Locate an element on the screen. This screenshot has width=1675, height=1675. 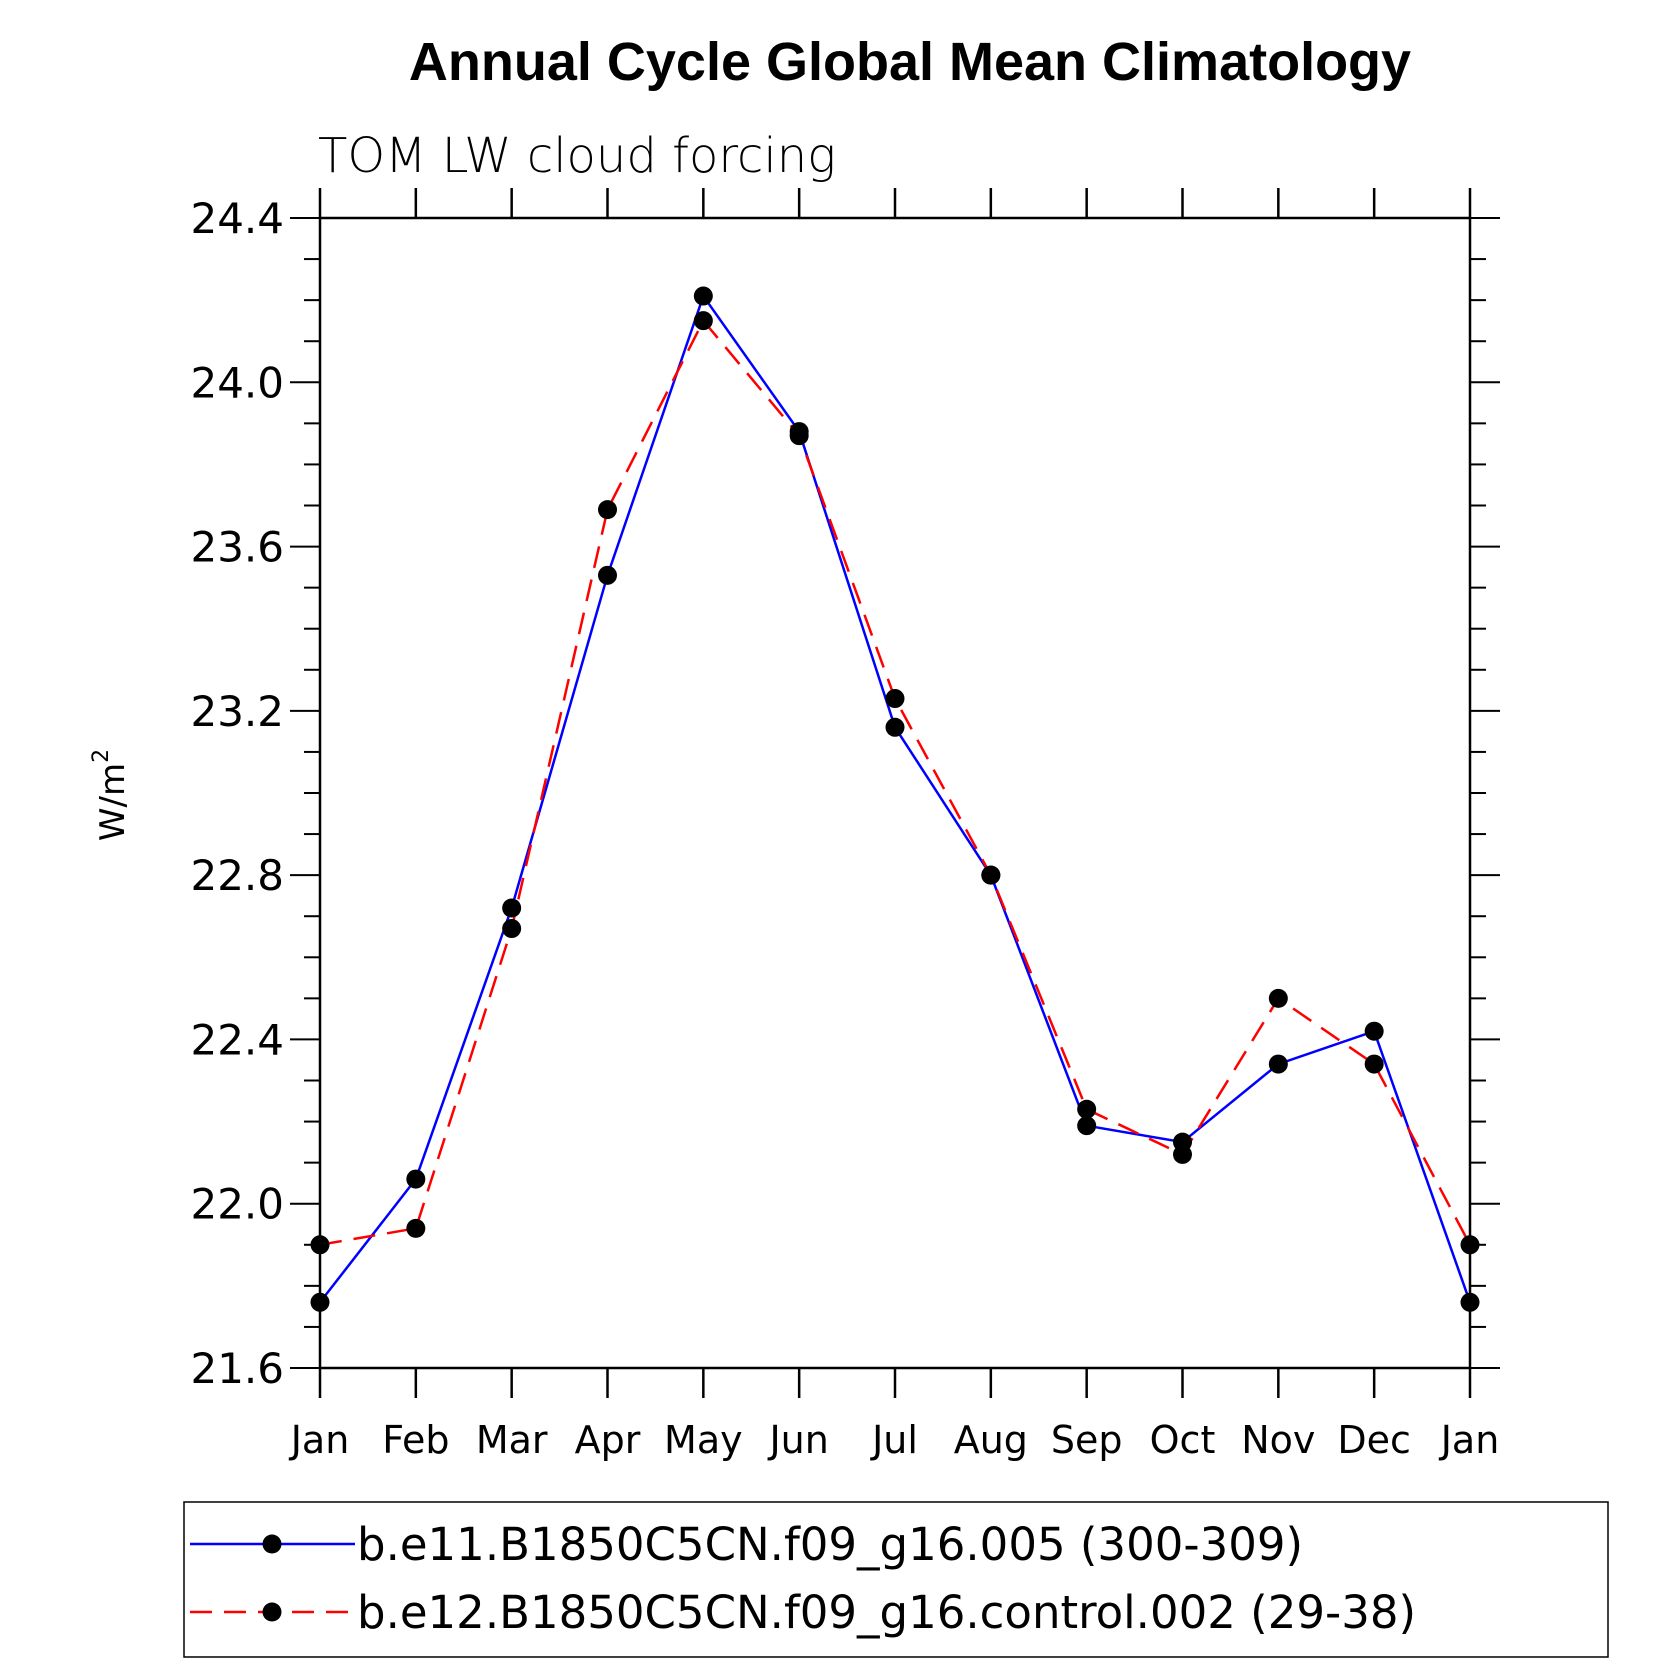
x-tick-label: Mar is located at coordinates (512, 1440).